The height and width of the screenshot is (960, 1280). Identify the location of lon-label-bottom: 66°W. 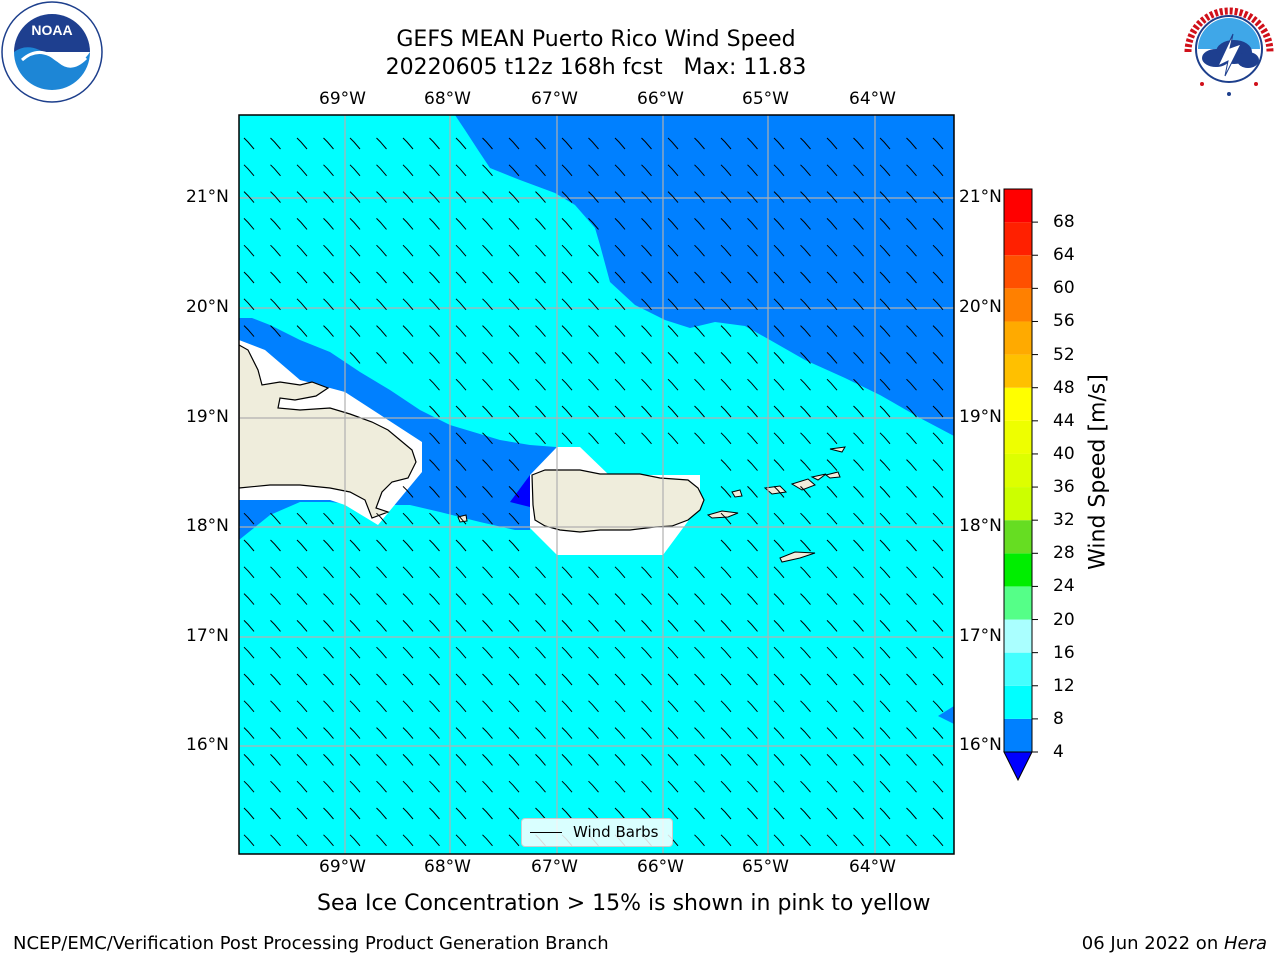
(660, 867).